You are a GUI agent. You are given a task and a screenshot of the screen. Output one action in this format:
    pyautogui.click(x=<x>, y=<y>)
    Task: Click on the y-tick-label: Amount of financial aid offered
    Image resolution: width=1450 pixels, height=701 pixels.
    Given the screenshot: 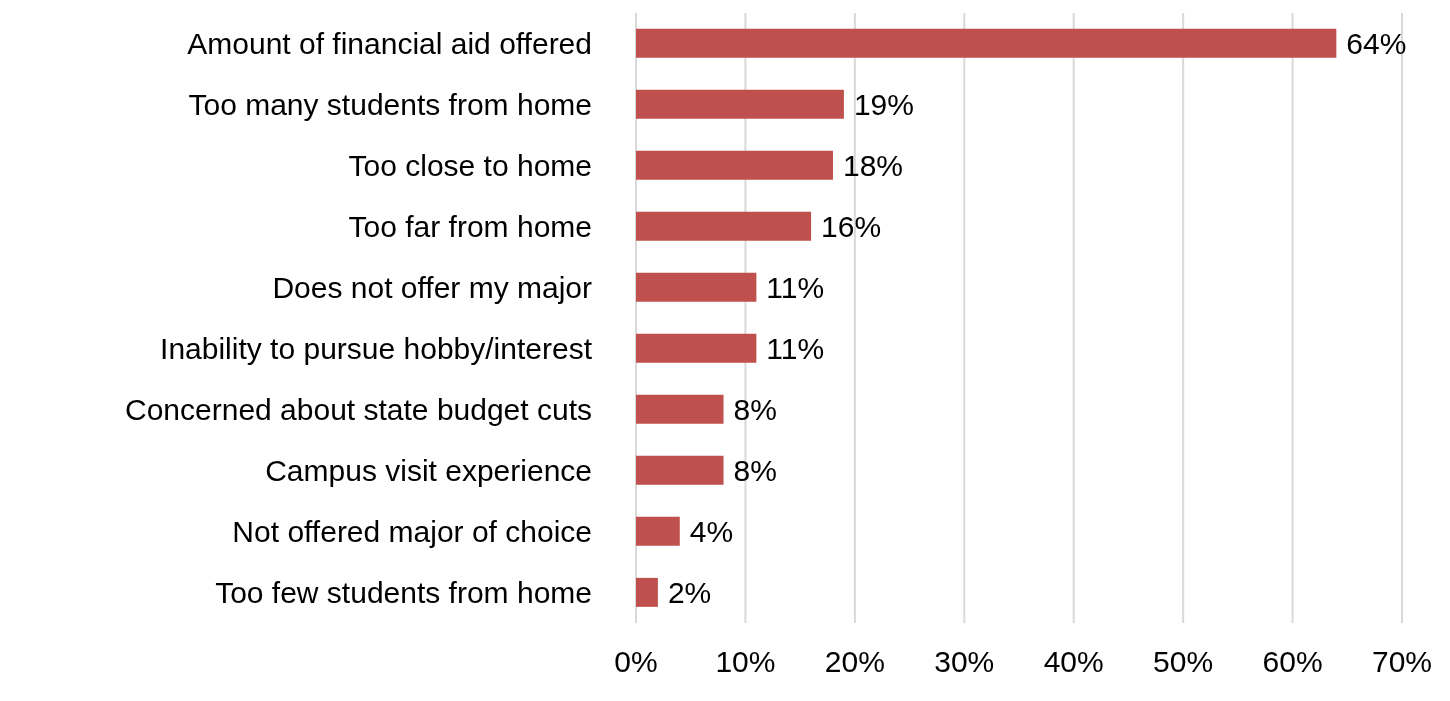 What is the action you would take?
    pyautogui.click(x=389, y=44)
    